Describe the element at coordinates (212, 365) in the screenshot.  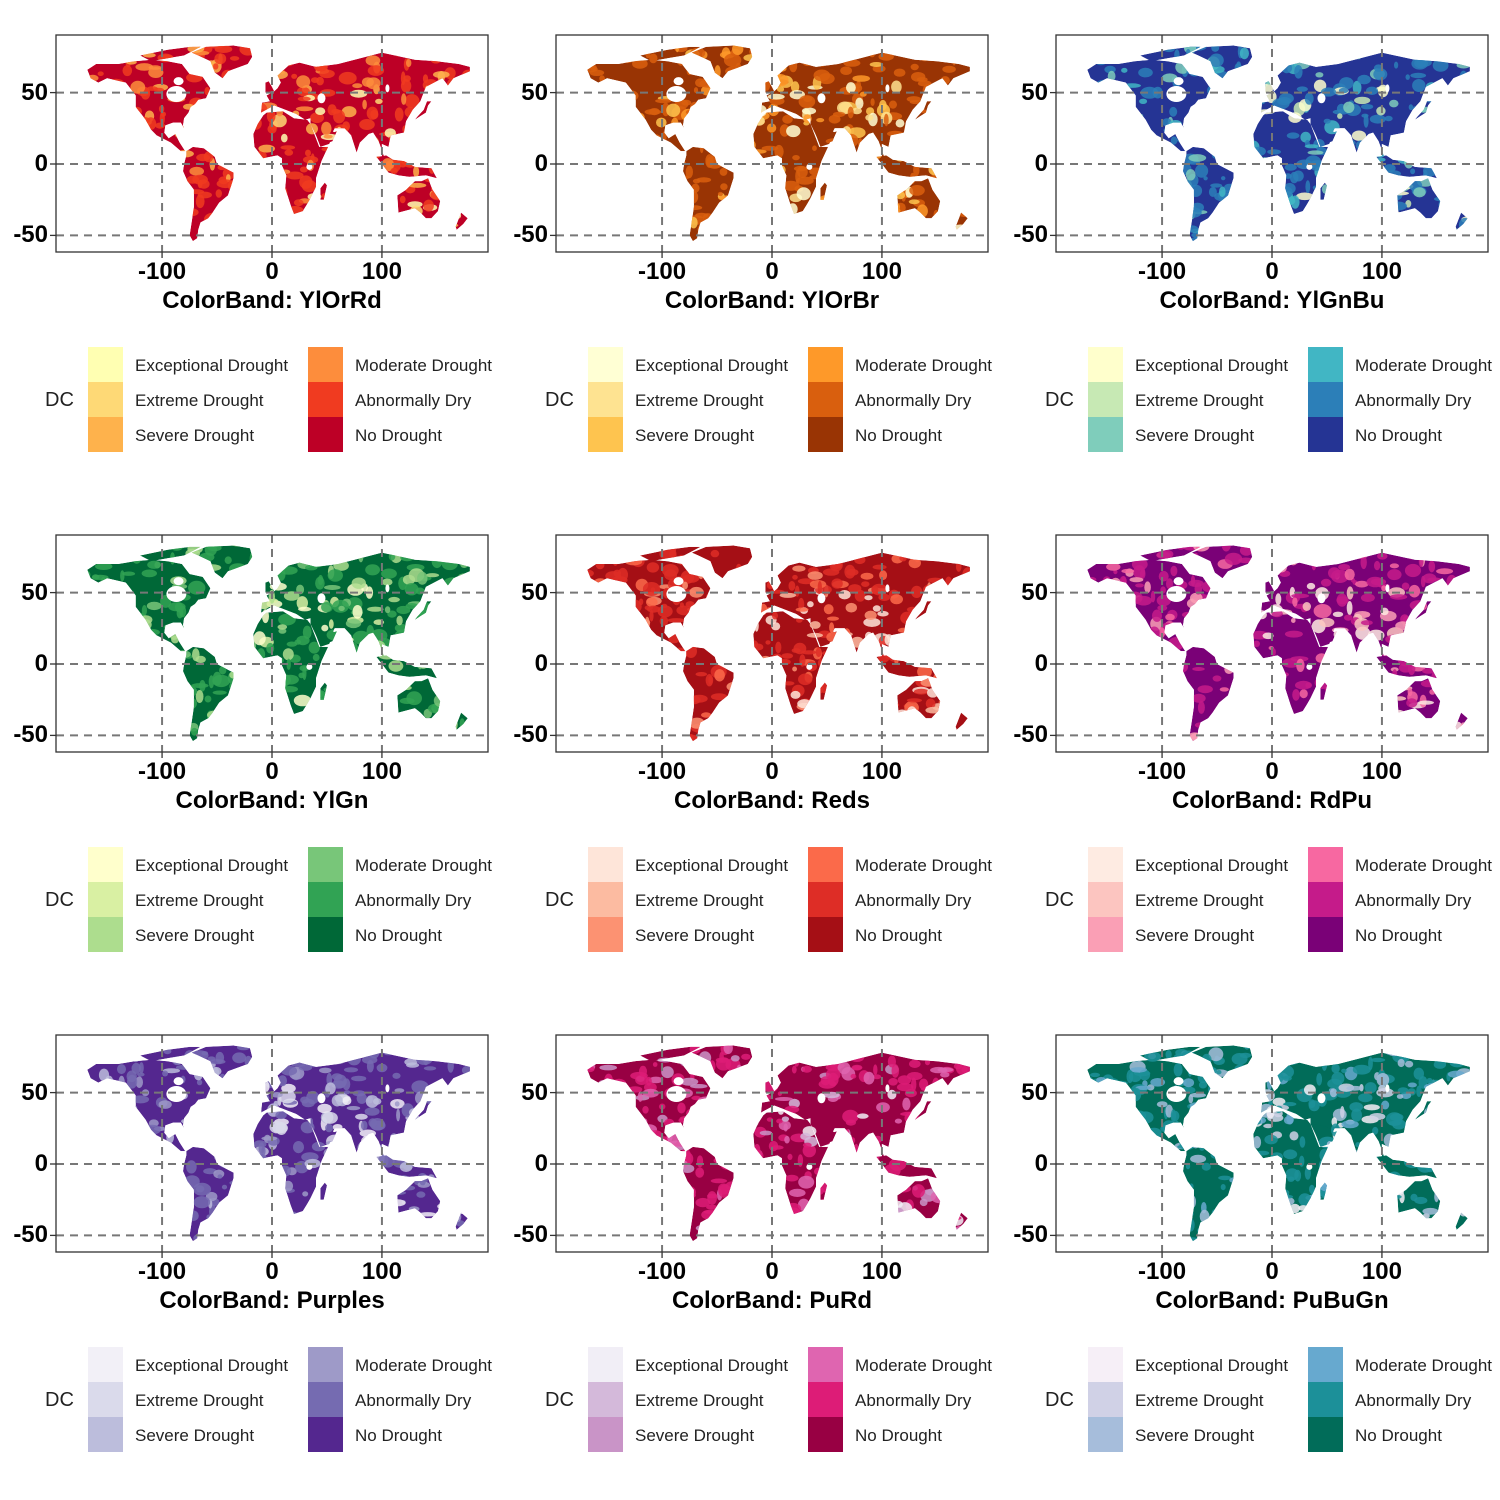
I see `legend-label: Exceptional Drought` at that location.